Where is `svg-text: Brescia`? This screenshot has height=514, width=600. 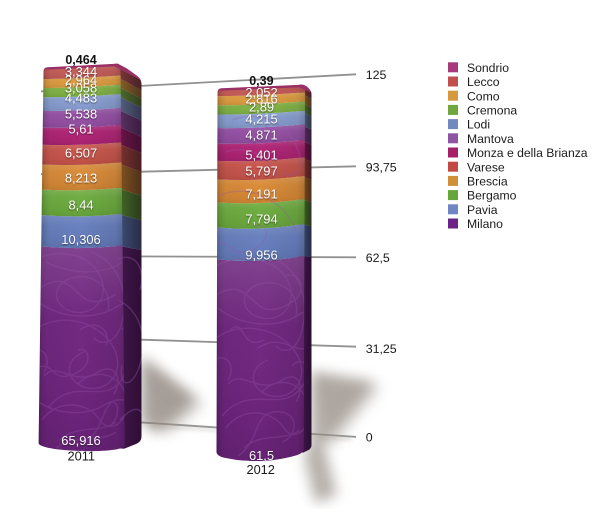
svg-text: Brescia is located at coordinates (487, 182).